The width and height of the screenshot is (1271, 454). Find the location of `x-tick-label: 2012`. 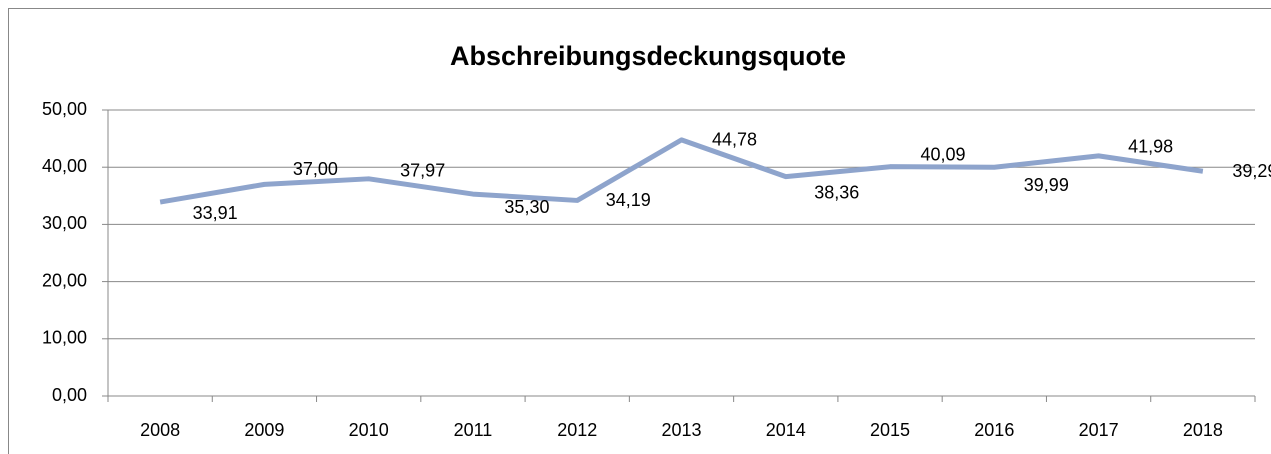

x-tick-label: 2012 is located at coordinates (577, 430).